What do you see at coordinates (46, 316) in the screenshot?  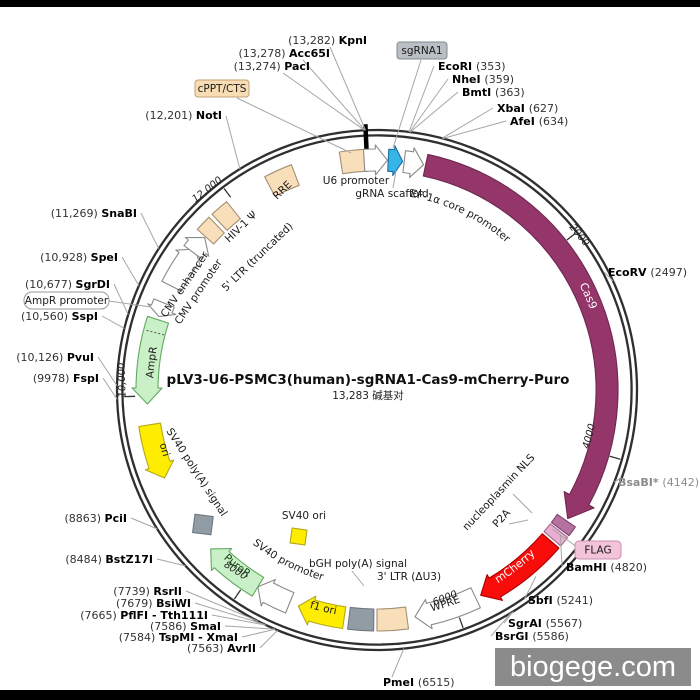 I see `site-label-part: (10,560)` at bounding box center [46, 316].